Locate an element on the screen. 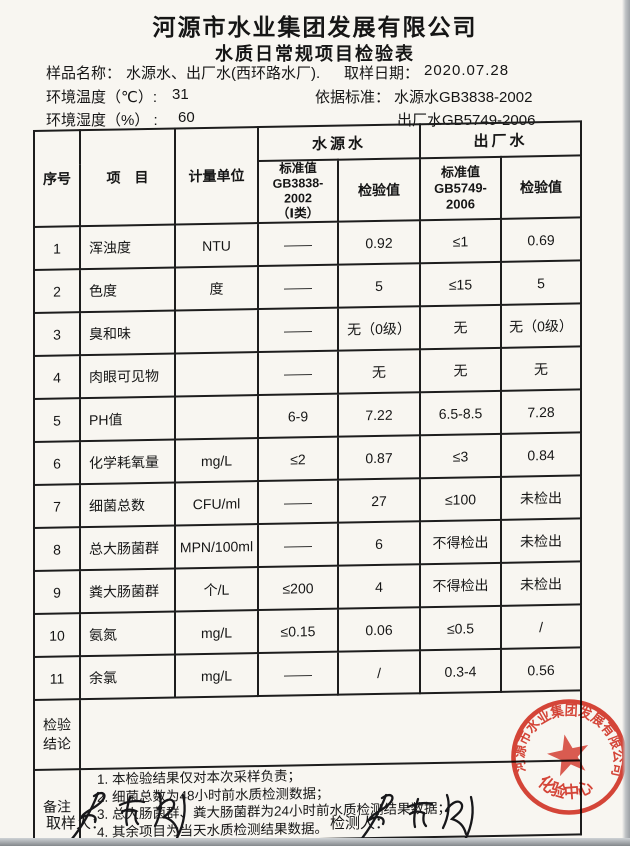  outlet-value-cell: 无 is located at coordinates (541, 368).